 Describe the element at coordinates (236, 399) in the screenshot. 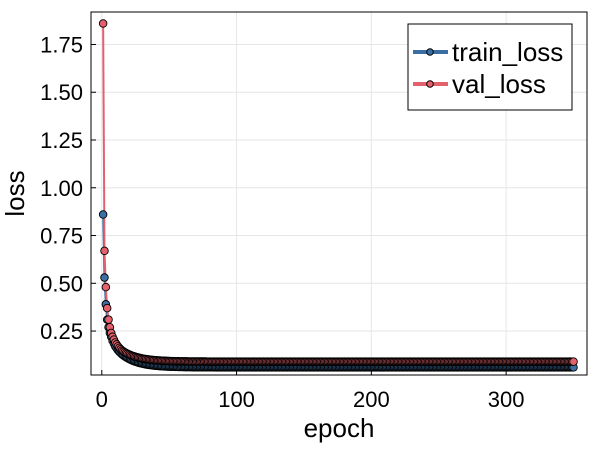

I see `x-tick-label: 100` at that location.